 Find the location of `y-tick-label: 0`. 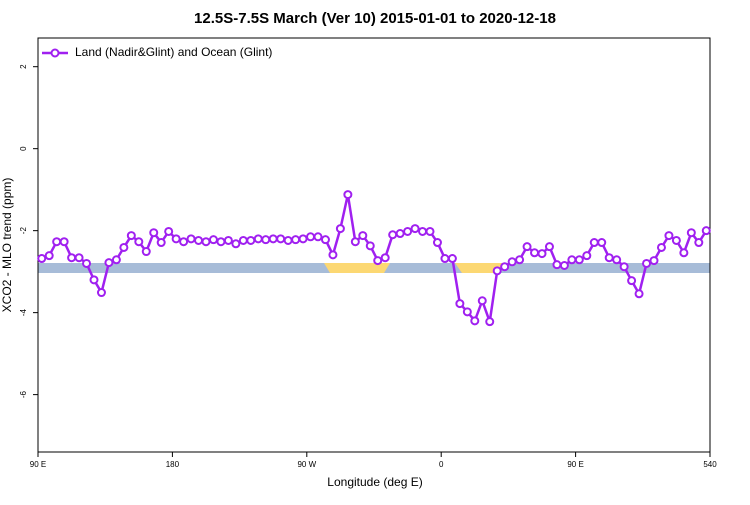

y-tick-label: 0 is located at coordinates (23, 148).